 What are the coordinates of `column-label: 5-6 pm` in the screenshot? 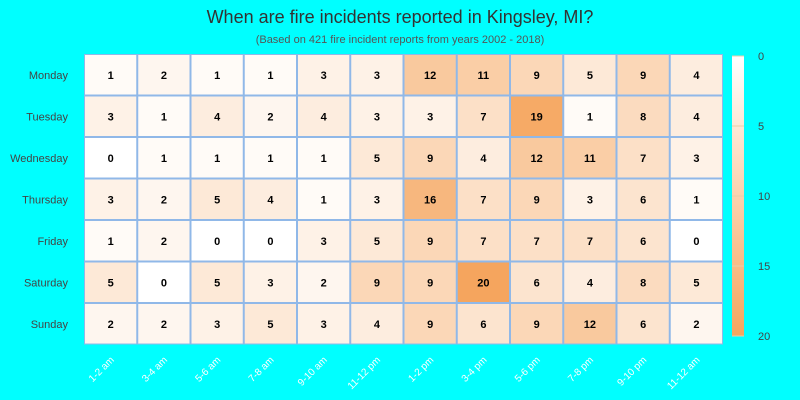 It's located at (528, 370).